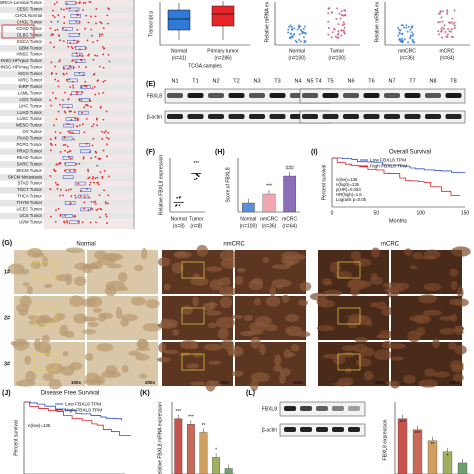 The height and width of the screenshot is (474, 474). I want to click on row-label: BRCA-Luminal Tumor, so click(21, 2).